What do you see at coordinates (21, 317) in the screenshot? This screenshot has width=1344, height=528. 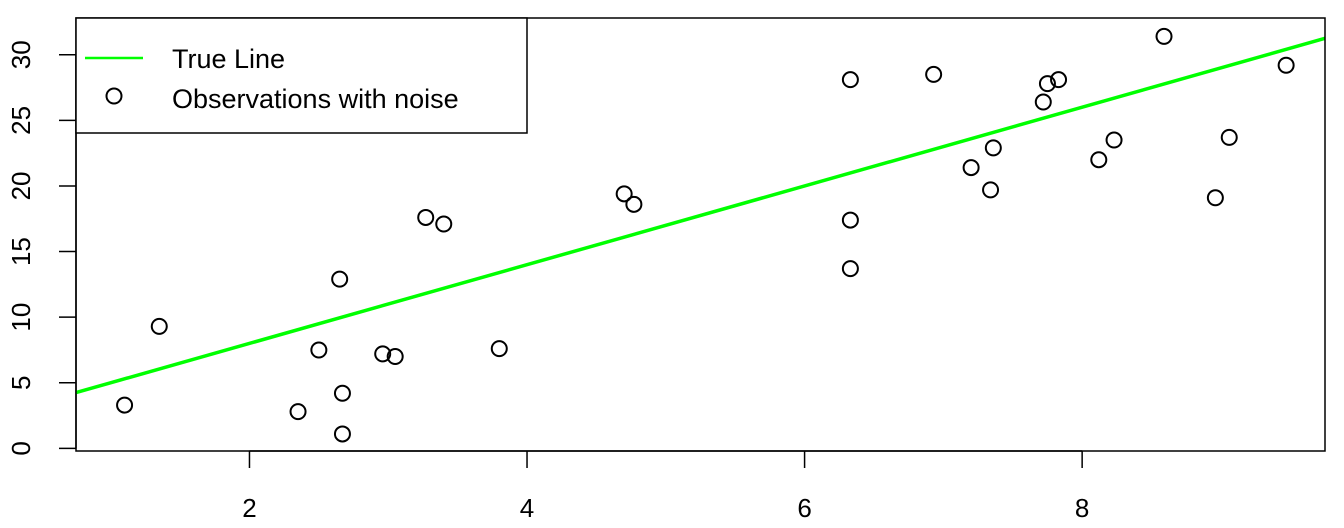 I see `y-tick-label: 10` at bounding box center [21, 317].